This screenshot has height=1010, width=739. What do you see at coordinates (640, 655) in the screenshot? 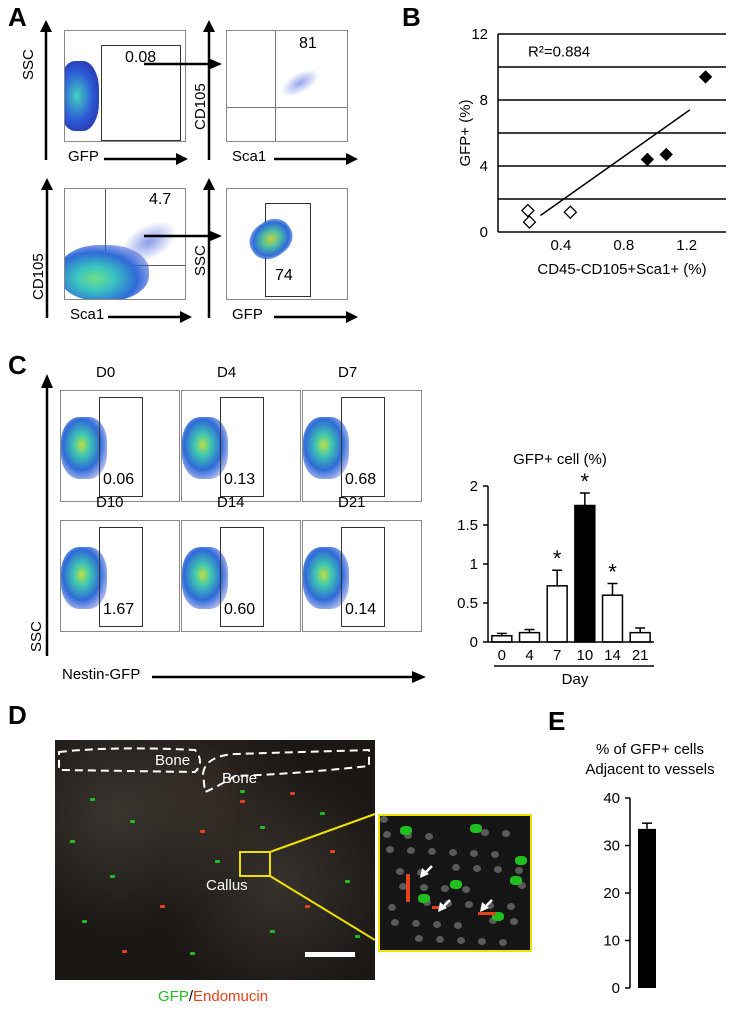
I see `x-tick-label: 21` at bounding box center [640, 655].